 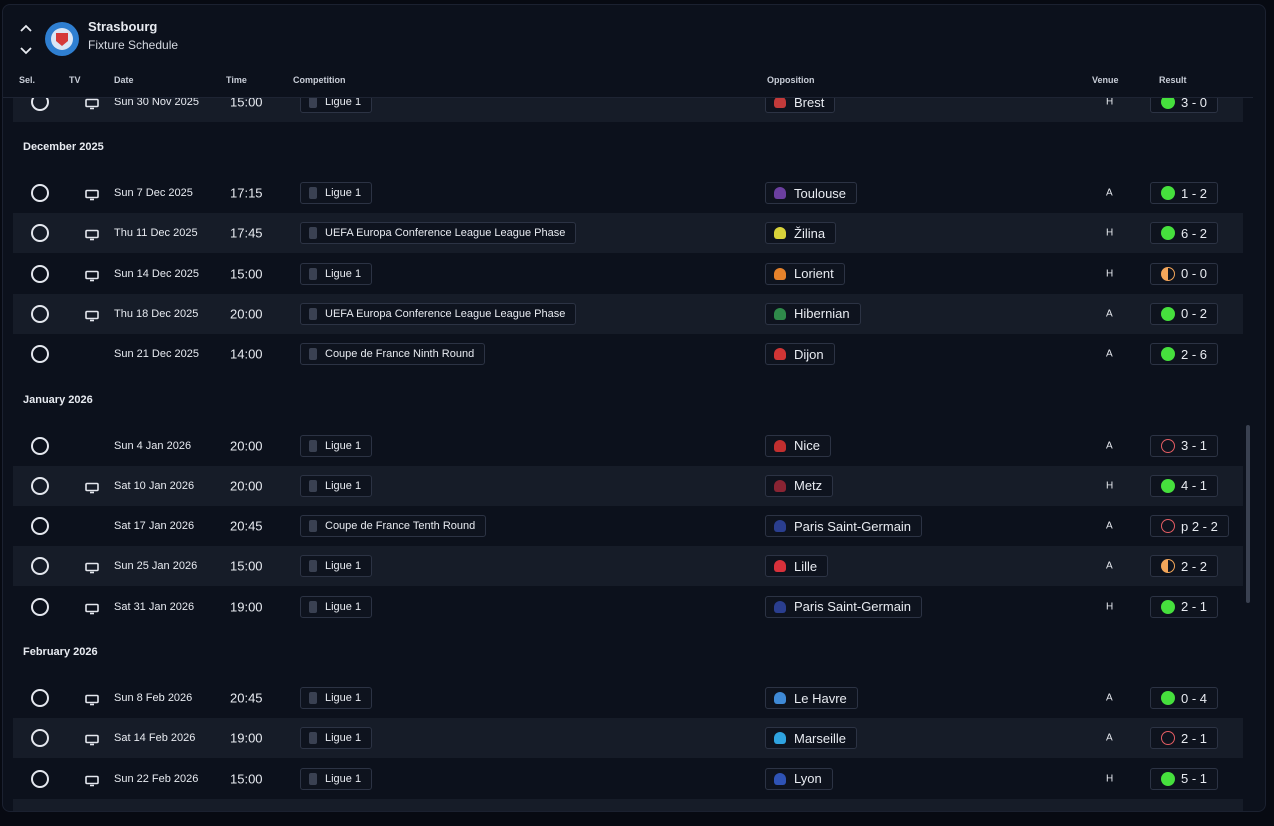 I want to click on competition: Coupe de France Tenth Round, so click(x=393, y=526).